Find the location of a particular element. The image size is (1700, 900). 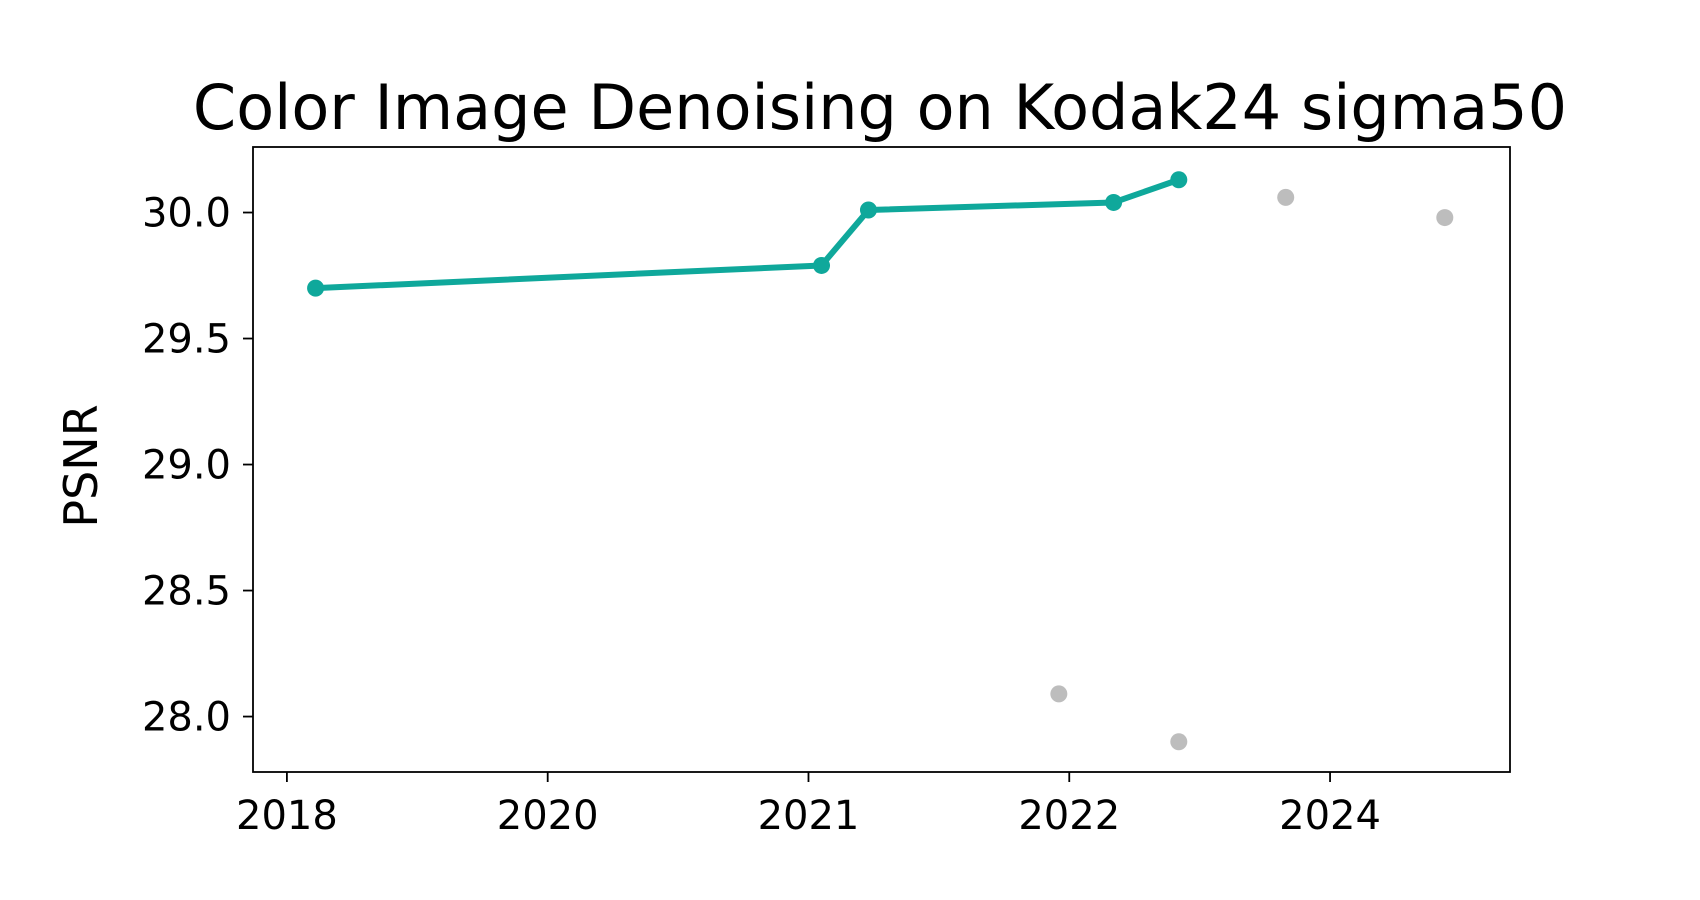

x-tick-label: 2020 is located at coordinates (548, 816).